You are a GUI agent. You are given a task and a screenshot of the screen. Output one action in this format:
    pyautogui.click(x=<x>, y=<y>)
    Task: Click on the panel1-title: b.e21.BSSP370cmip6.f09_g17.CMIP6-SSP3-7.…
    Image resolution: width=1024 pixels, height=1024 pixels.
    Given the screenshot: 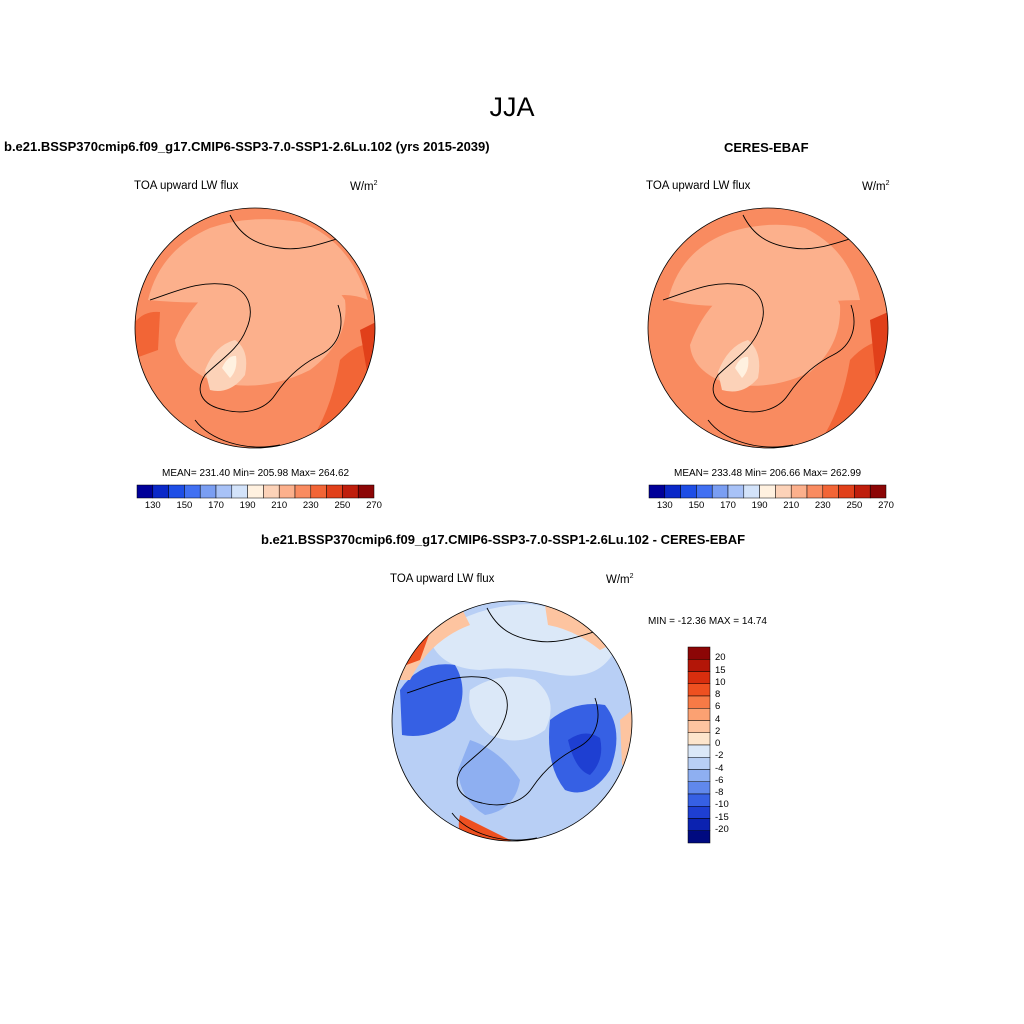 What is the action you would take?
    pyautogui.click(x=247, y=146)
    